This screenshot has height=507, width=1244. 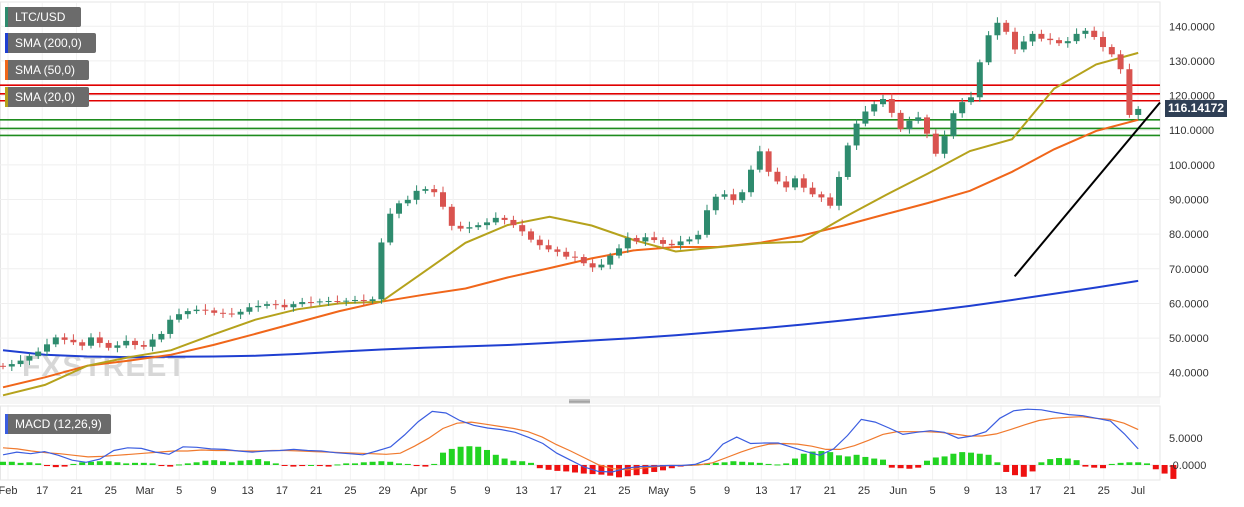 I want to click on legend-pair-label: LTC/USD, so click(x=40, y=17).